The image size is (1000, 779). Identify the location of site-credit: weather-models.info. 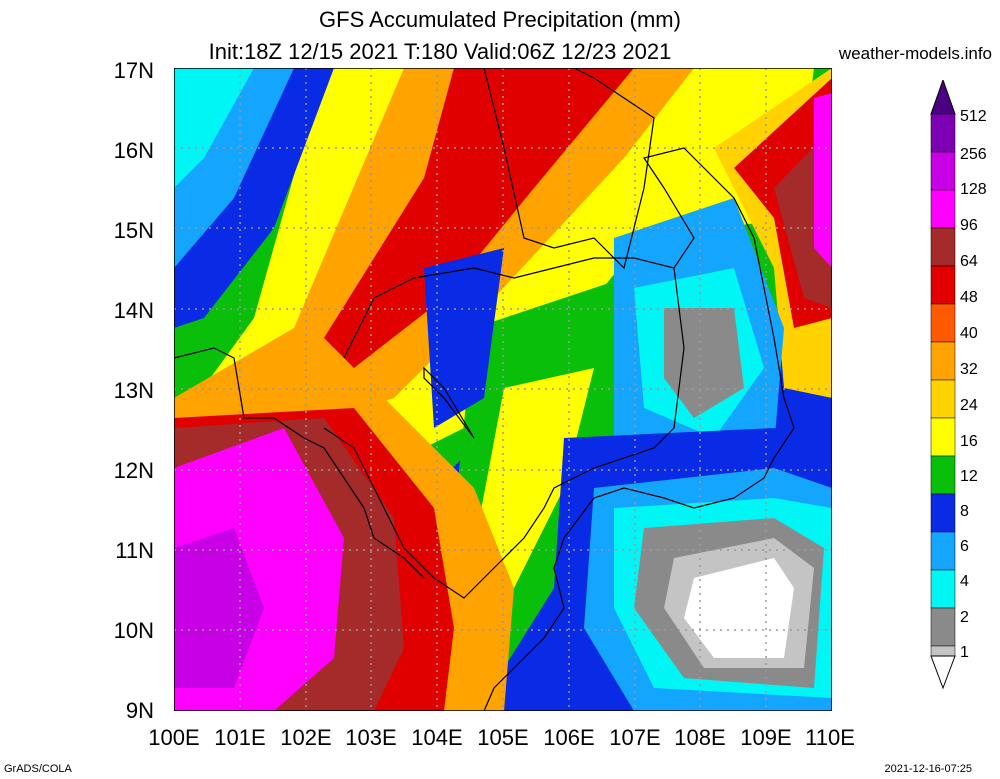
(915, 53).